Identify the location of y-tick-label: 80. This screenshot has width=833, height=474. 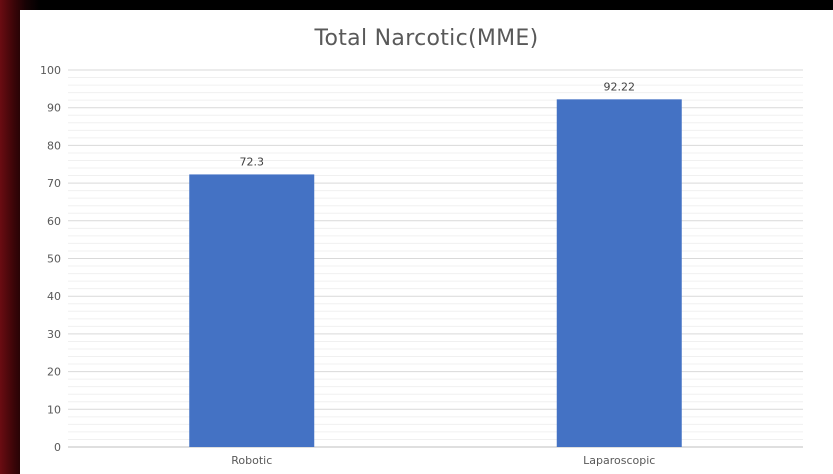
(54, 145).